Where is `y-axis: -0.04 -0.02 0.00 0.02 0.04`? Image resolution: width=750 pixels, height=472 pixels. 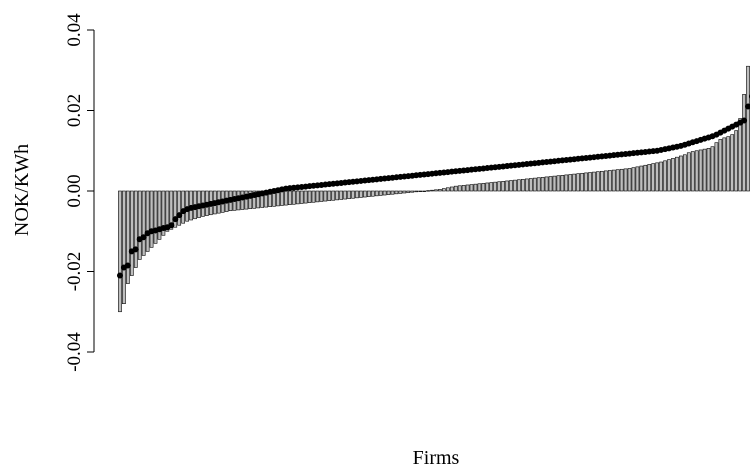
y-axis: -0.04 -0.02 0.00 0.02 0.04 is located at coordinates (79, 192).